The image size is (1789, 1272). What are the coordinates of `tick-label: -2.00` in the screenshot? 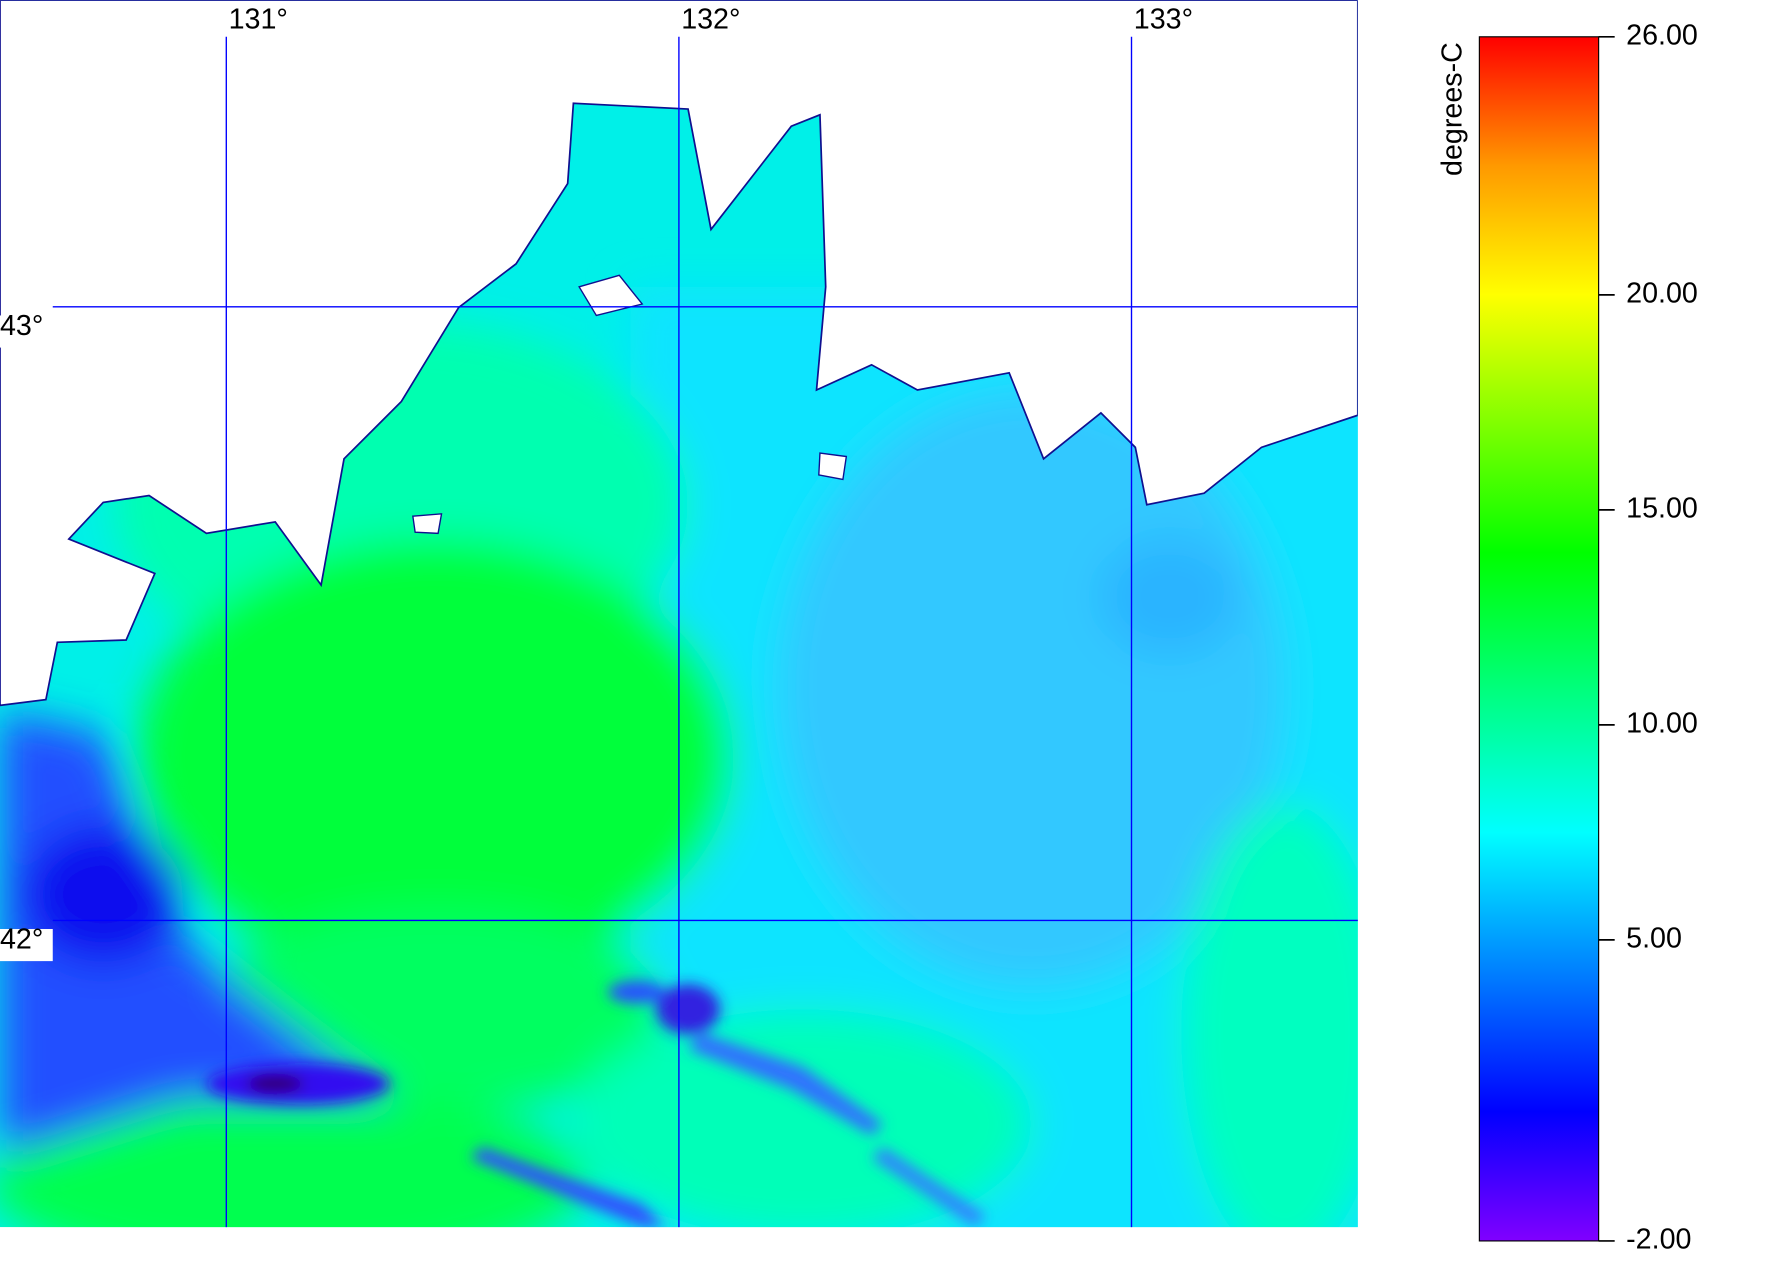 It's located at (1658, 1240).